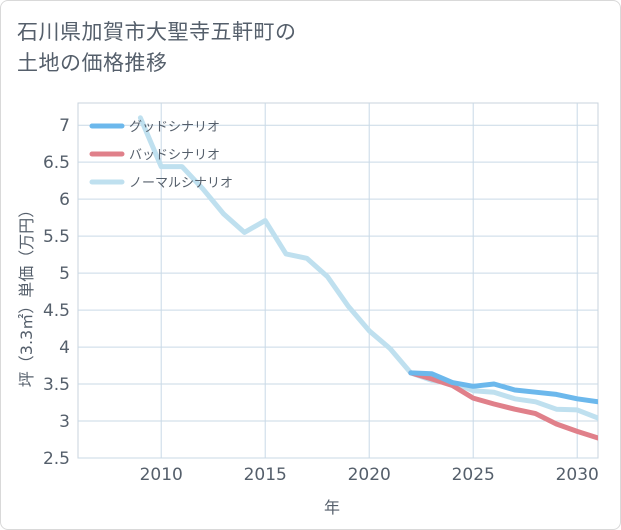  I want to click on legend-label: バッドシナリオ, so click(174, 155).